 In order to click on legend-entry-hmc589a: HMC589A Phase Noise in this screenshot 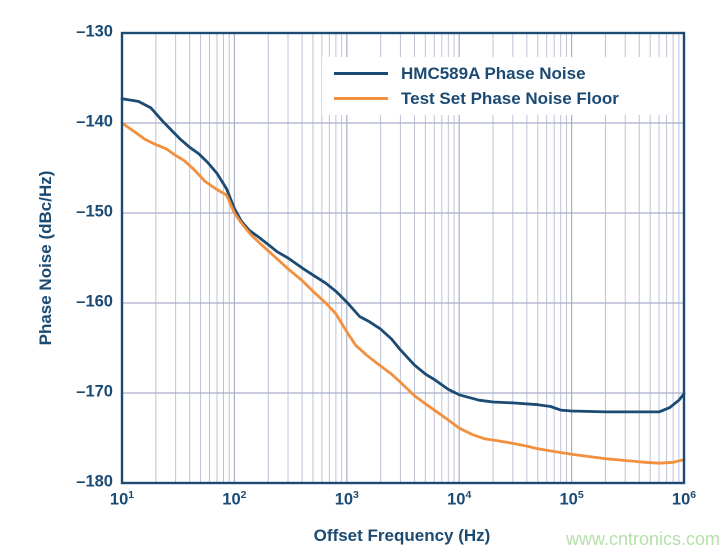, I will do `click(501, 74)`.